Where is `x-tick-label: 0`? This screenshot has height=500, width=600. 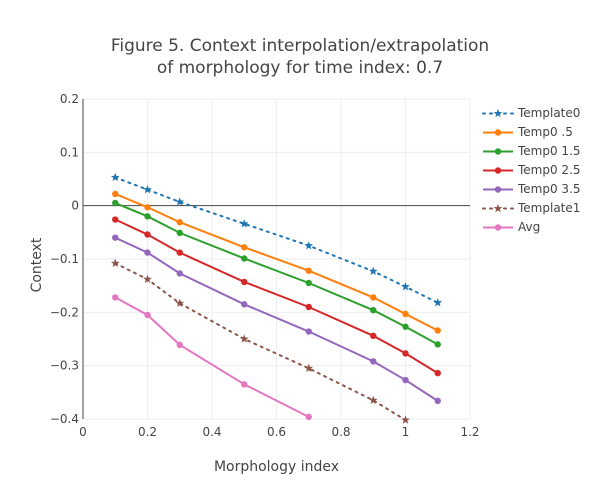
x-tick-label: 0 is located at coordinates (83, 432).